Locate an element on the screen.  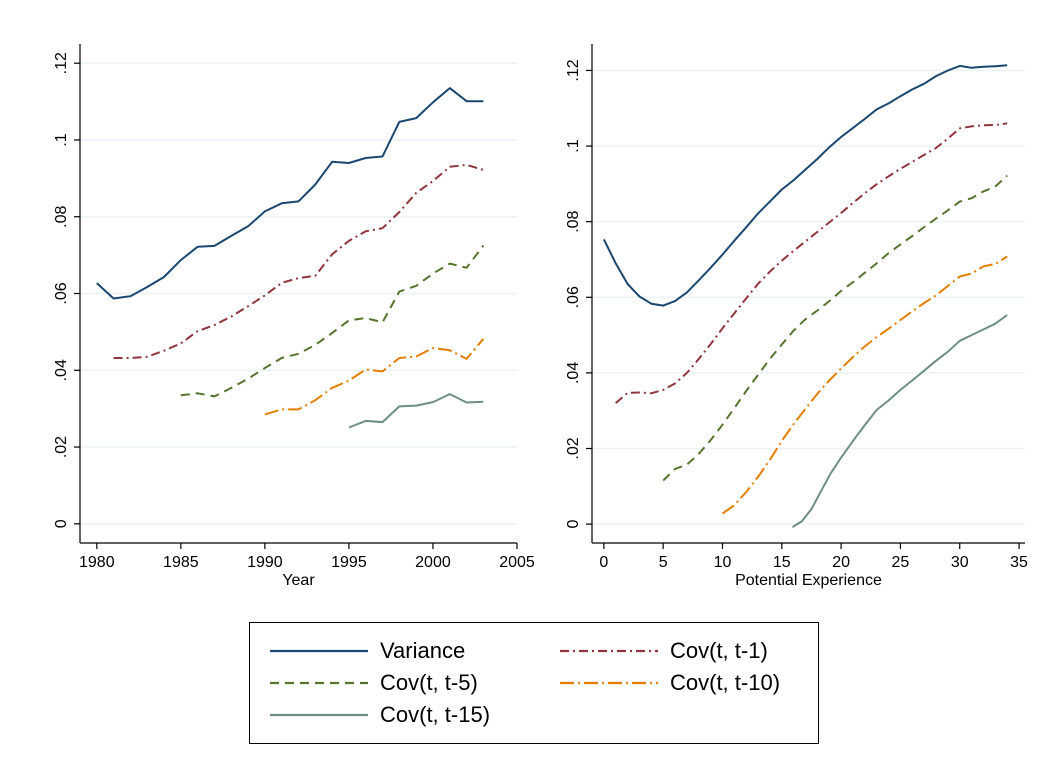
x-tick-label-7: 35 is located at coordinates (1019, 562).